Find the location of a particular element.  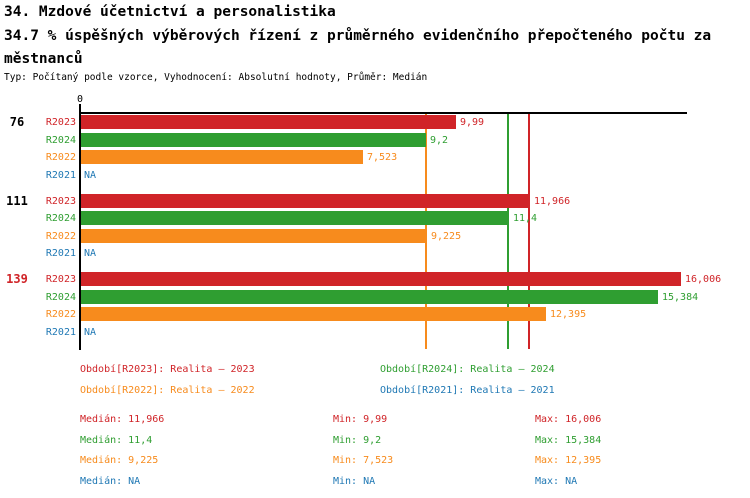

bar-r2023-g0 is located at coordinates (268, 122).